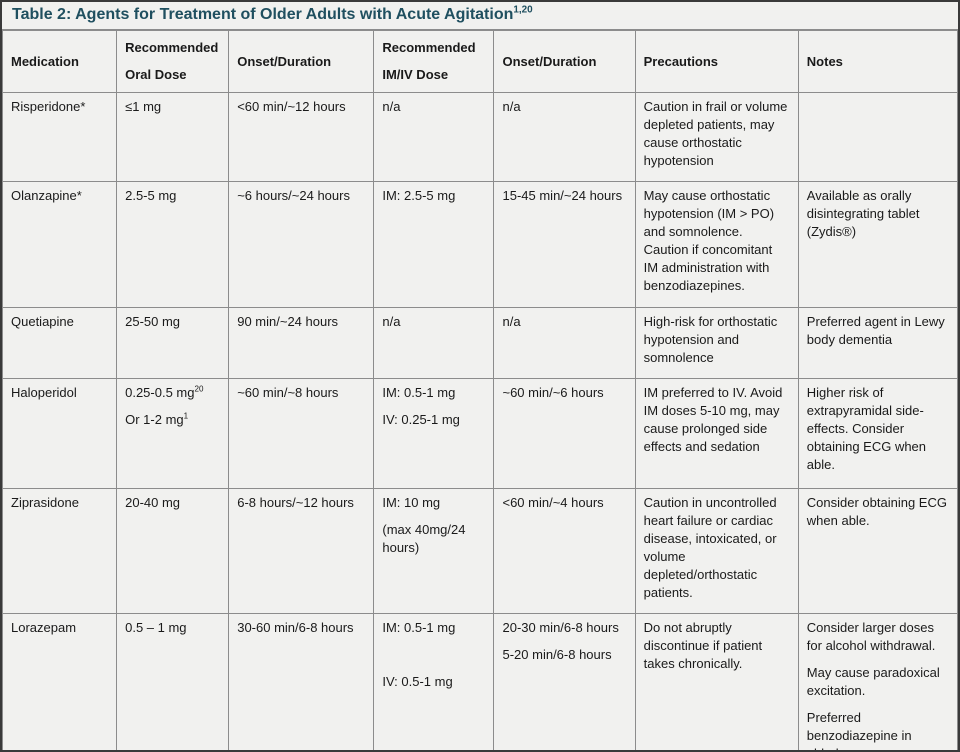 This screenshot has height=752, width=960. Describe the element at coordinates (164, 392) in the screenshot. I see `cell-paragraph: 0.25-0.5 mg20` at that location.